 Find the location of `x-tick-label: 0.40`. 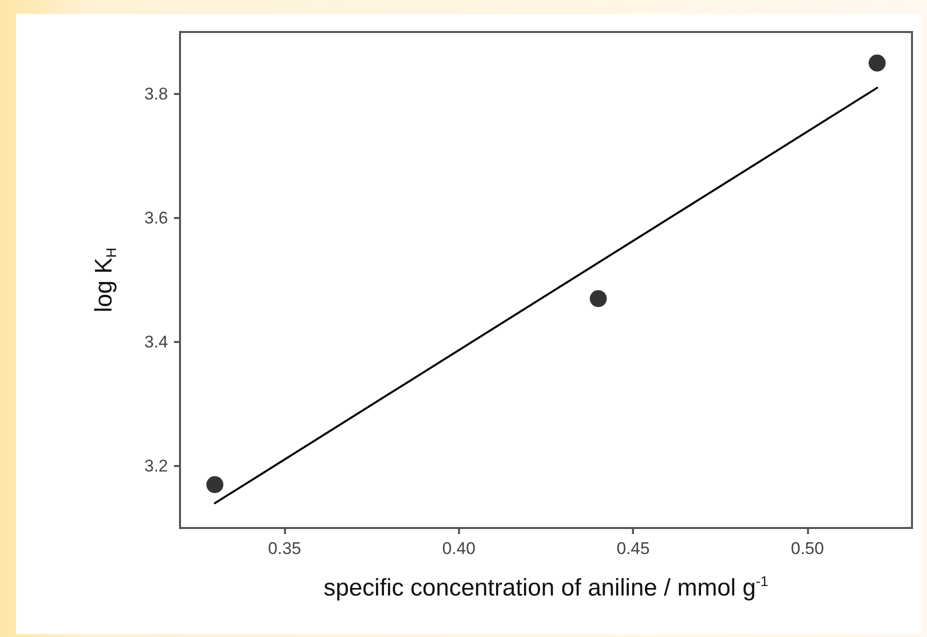

x-tick-label: 0.40 is located at coordinates (459, 548).